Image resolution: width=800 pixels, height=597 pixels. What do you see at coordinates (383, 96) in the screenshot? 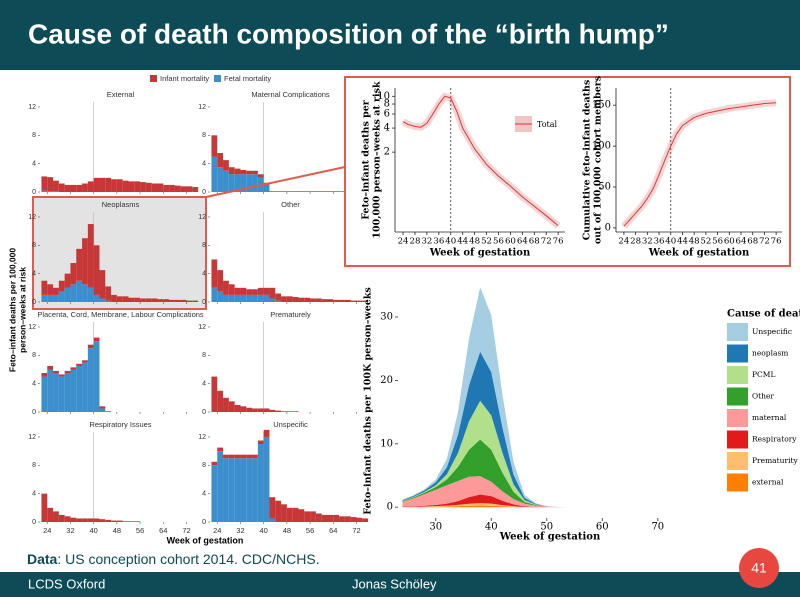
I see `y-tick-label: 10` at bounding box center [383, 96].